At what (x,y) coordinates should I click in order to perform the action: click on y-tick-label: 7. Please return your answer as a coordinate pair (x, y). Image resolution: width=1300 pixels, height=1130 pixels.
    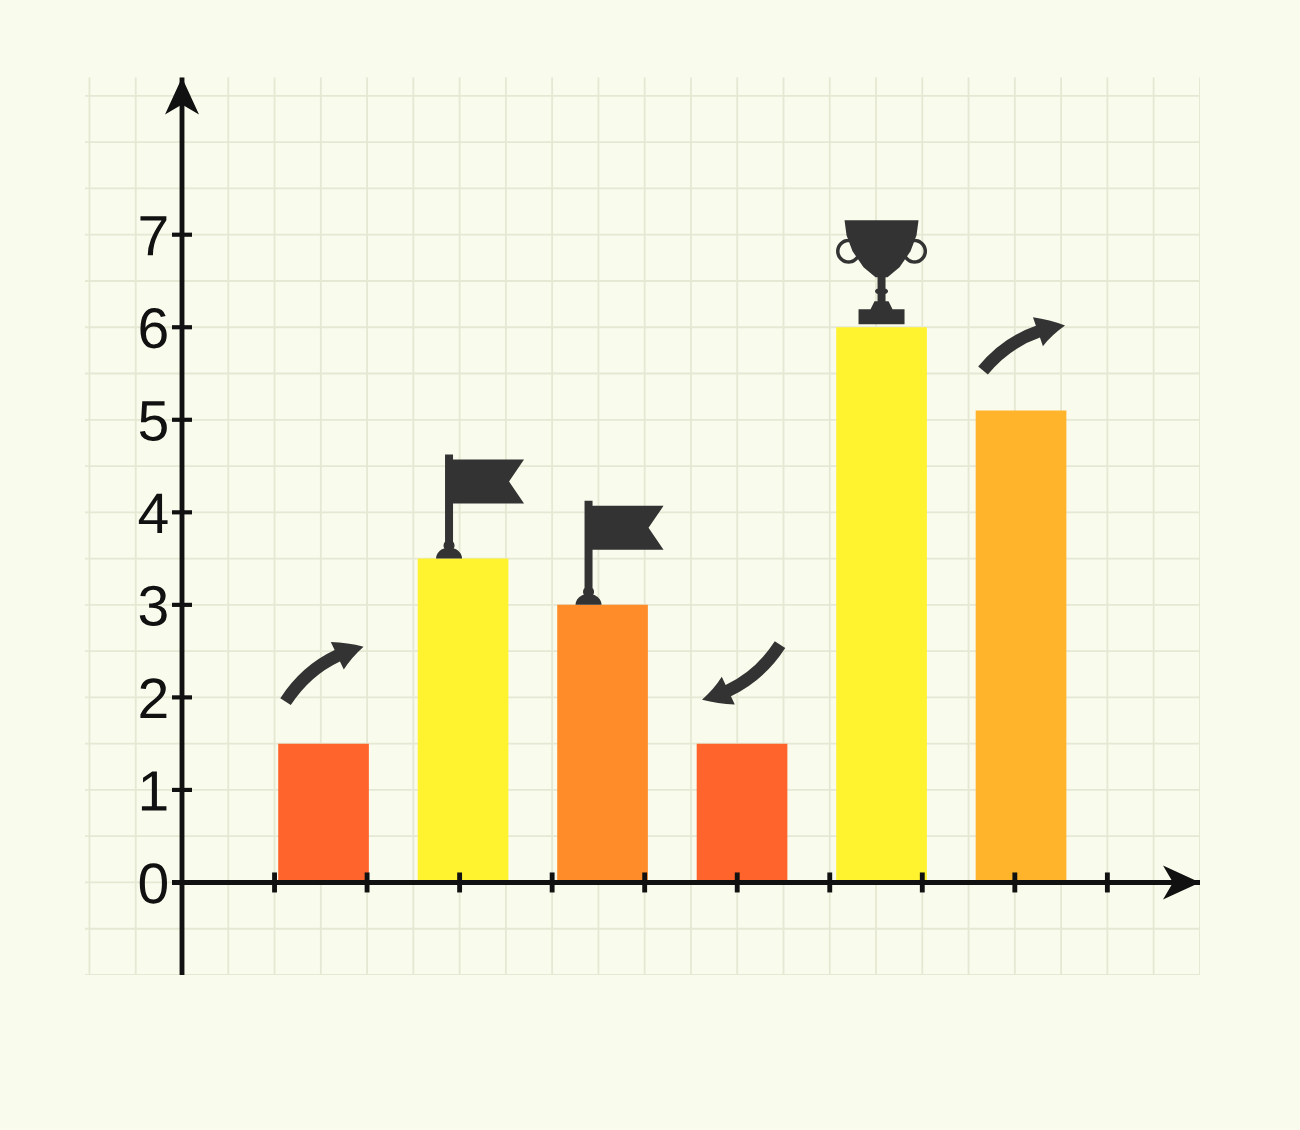
    Looking at the image, I should click on (153, 236).